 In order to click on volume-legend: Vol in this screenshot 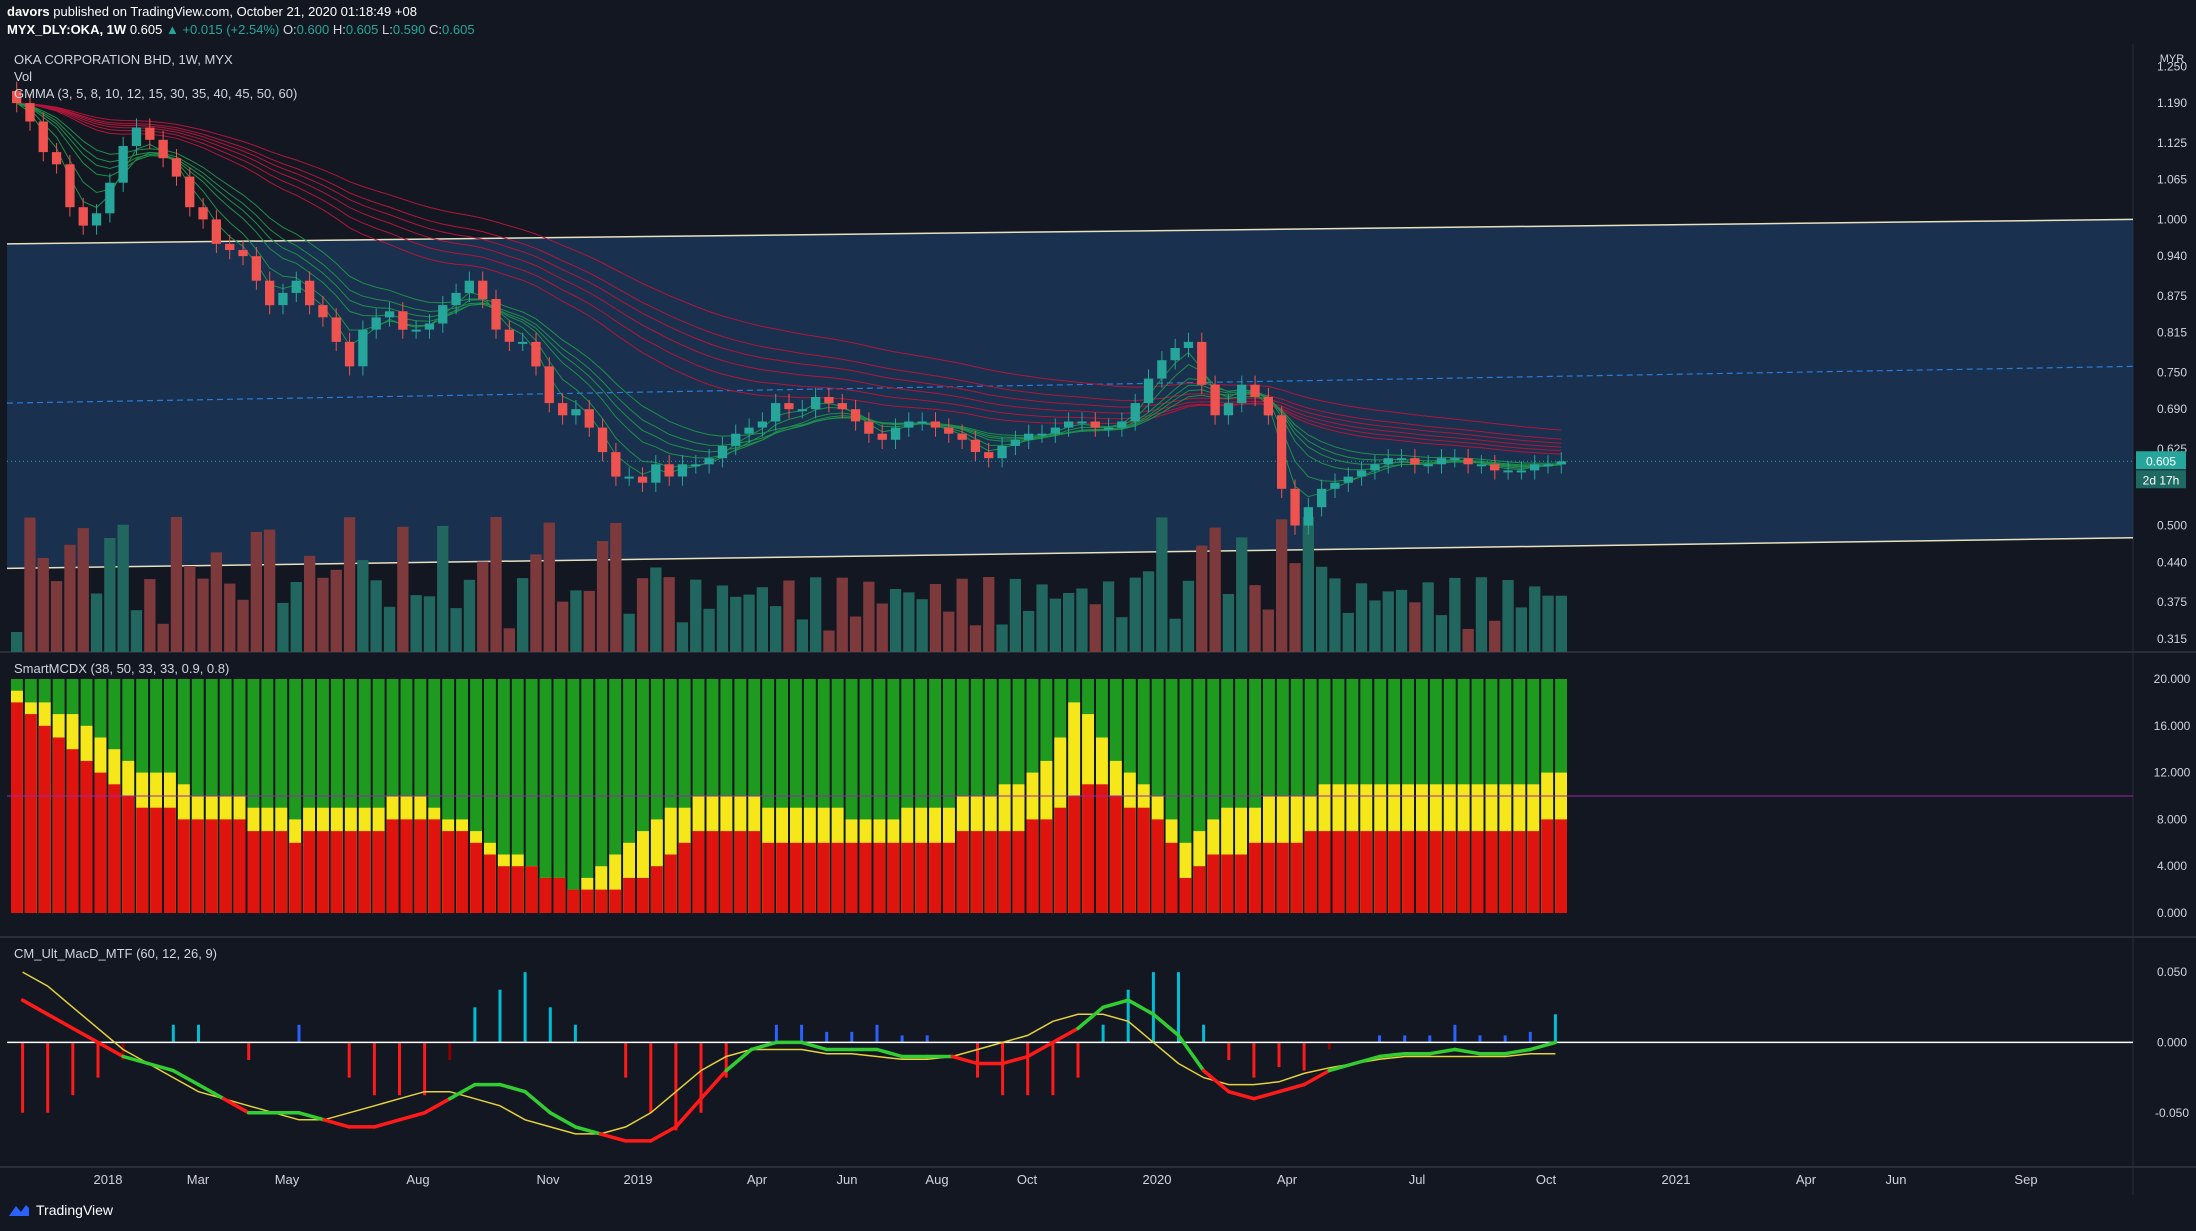, I will do `click(23, 76)`.